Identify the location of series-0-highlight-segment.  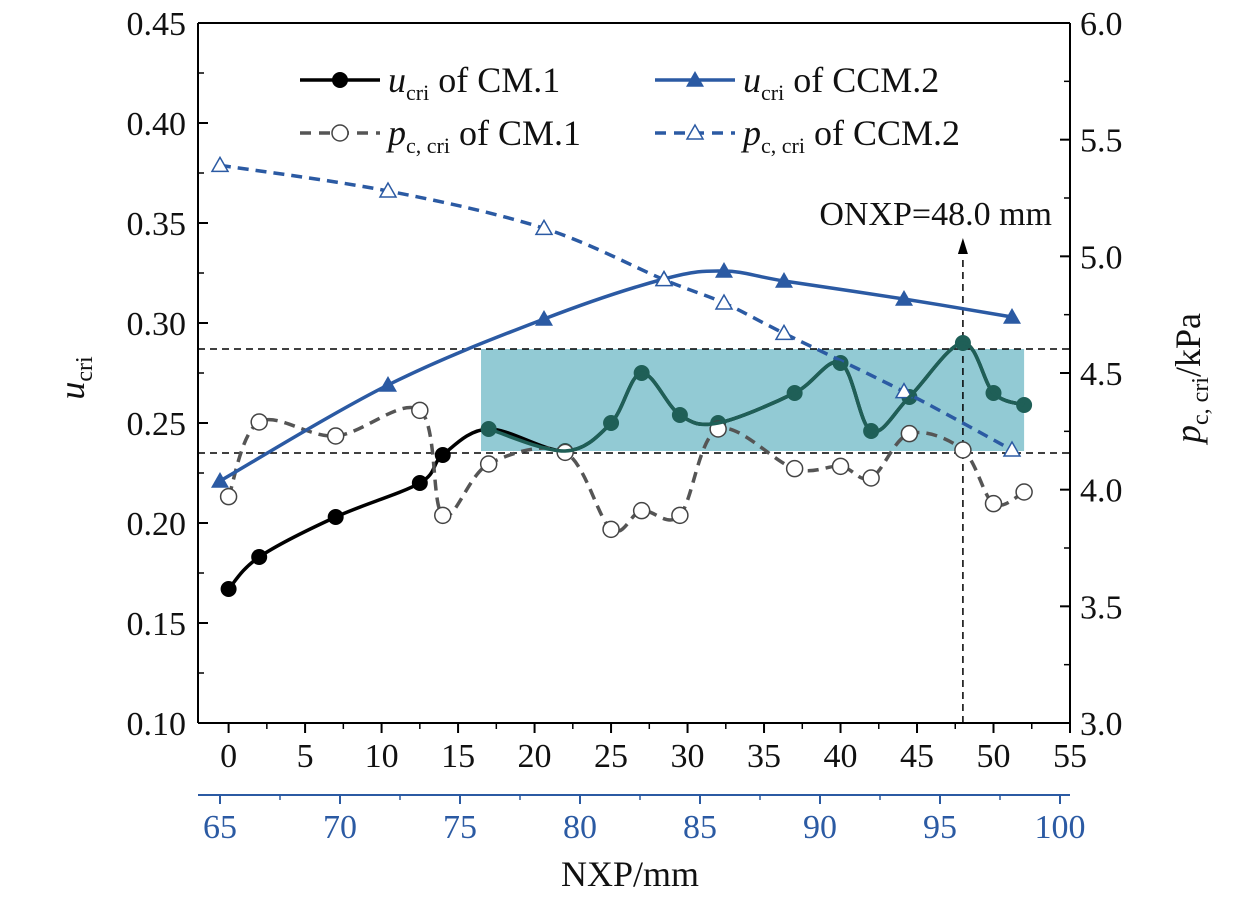
(756, 397).